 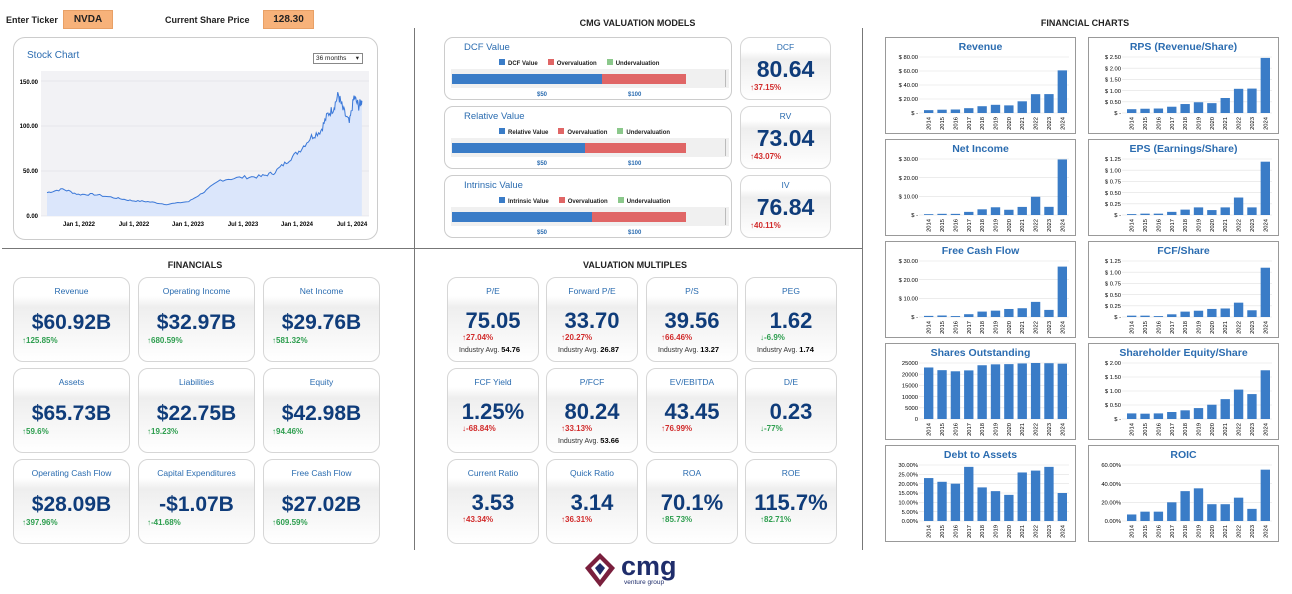 I want to click on overvaluation-bar, so click(x=635, y=148).